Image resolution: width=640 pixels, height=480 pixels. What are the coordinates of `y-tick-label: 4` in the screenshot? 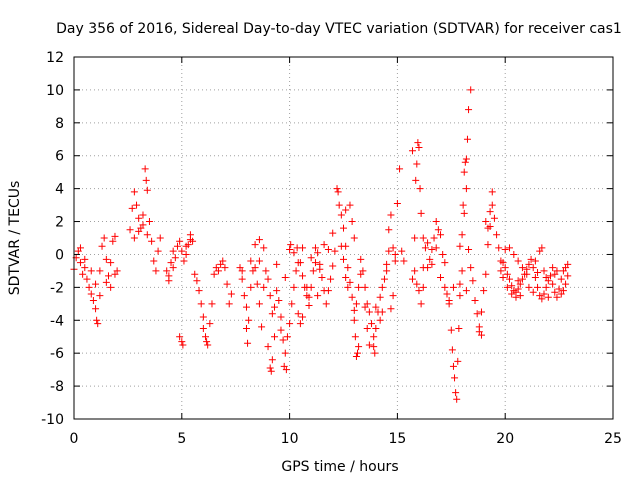 It's located at (59, 190).